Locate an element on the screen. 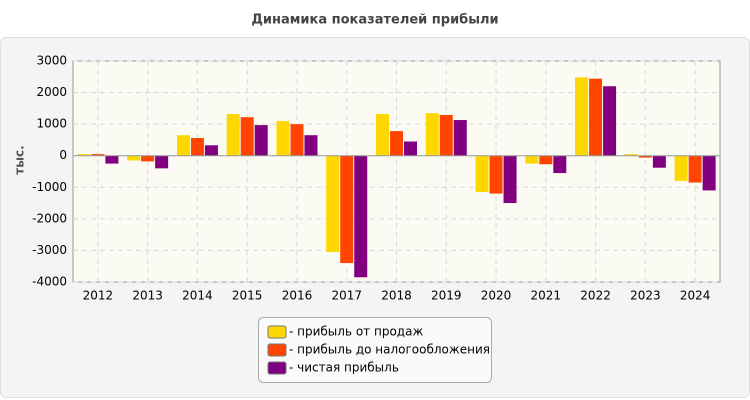 This screenshot has height=400, width=750. y-tick-label: 0 is located at coordinates (63, 155).